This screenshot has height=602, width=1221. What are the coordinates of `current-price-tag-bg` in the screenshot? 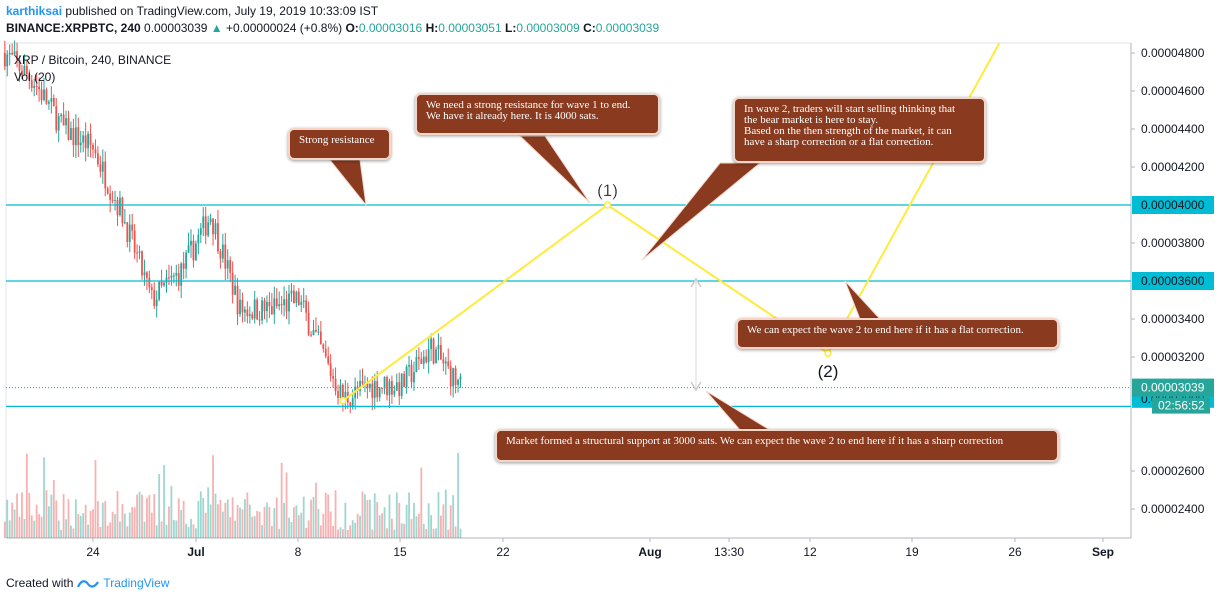 It's located at (1173, 387).